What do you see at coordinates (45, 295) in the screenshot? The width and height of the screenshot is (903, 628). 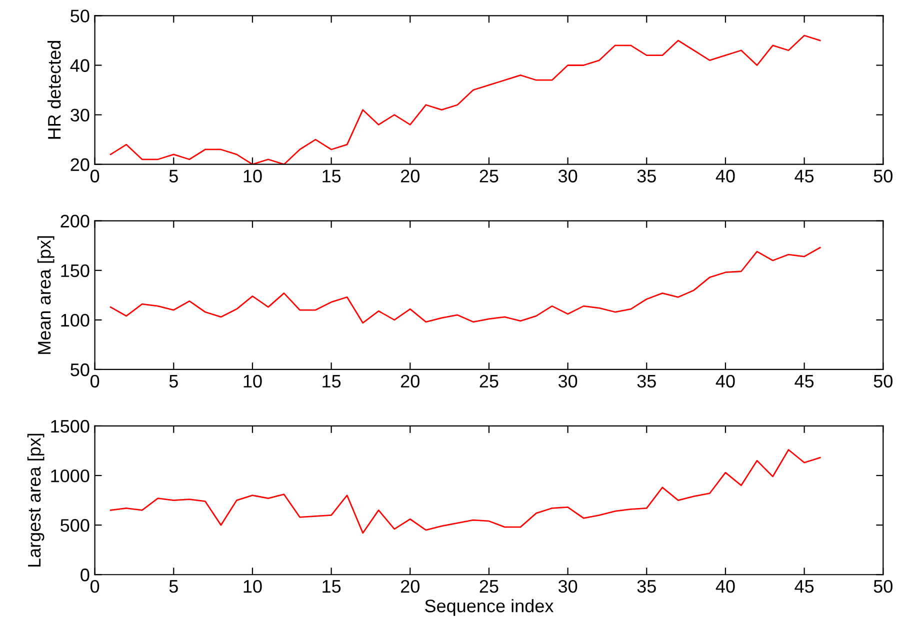 I see `y-axis-title: Mean area [px]` at bounding box center [45, 295].